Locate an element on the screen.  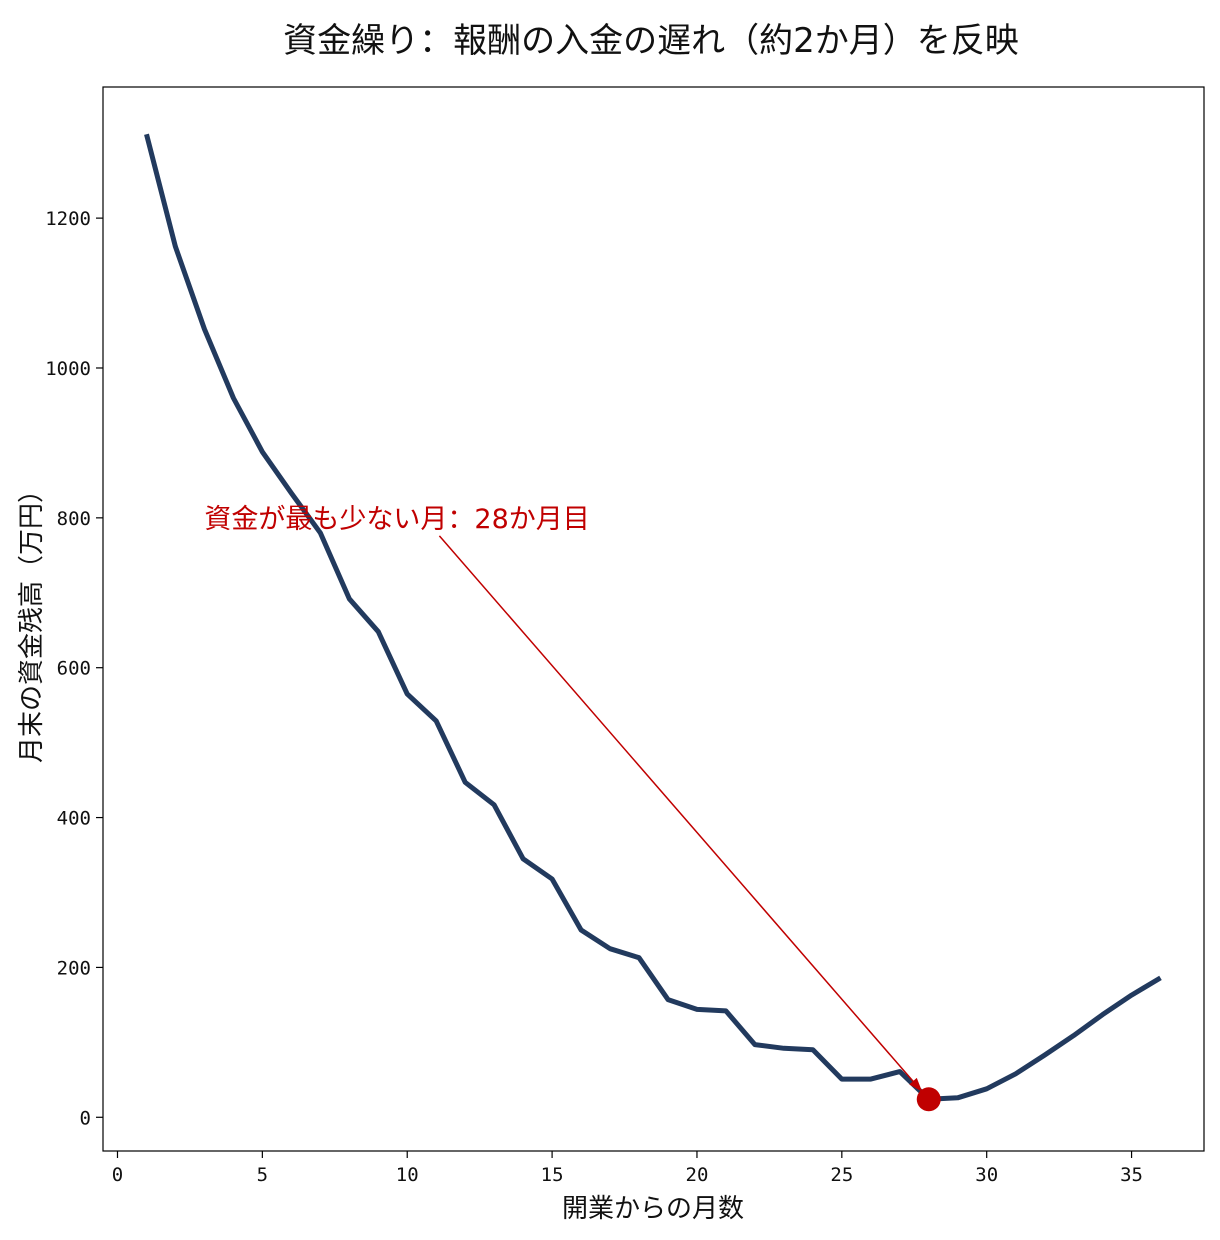
y-axis-ticks: 0 200 400 600 800 1000 1200 is located at coordinates (74, 668).